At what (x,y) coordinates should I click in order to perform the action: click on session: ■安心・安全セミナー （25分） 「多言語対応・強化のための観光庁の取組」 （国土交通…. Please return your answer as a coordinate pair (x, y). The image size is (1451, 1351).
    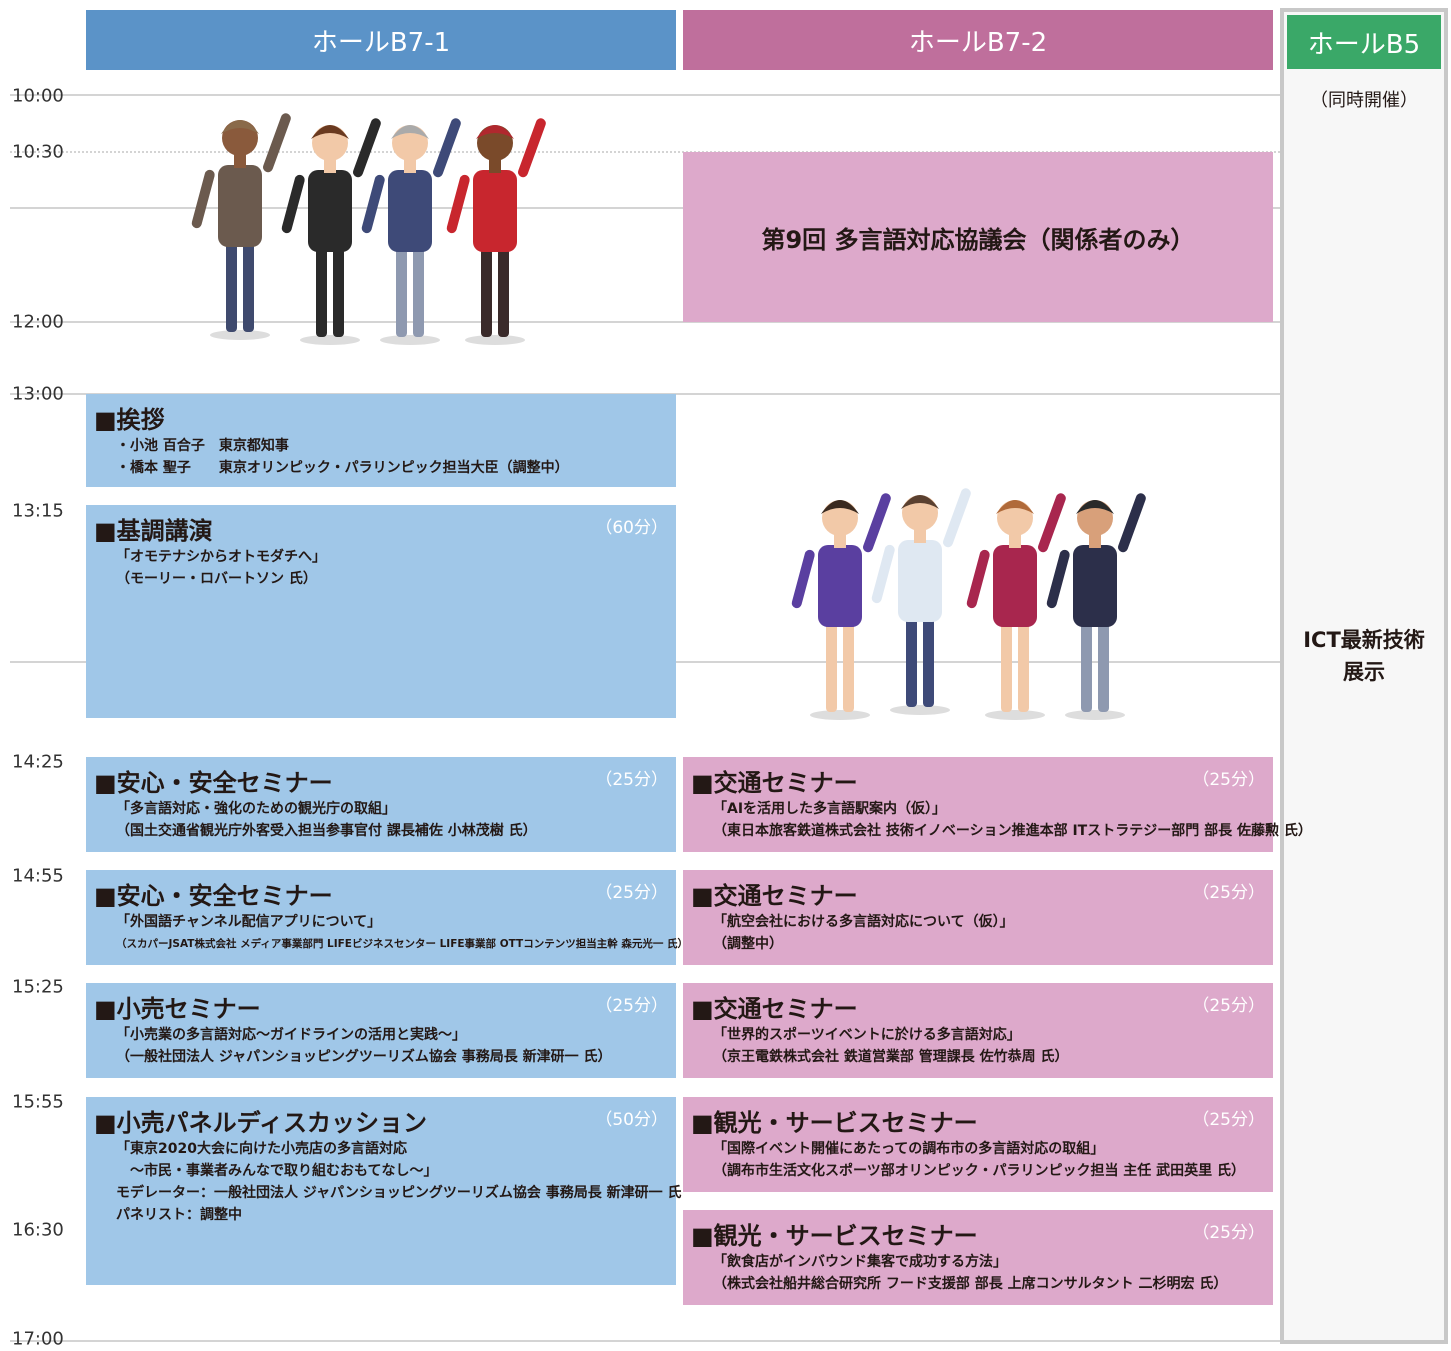
    Looking at the image, I should click on (381, 804).